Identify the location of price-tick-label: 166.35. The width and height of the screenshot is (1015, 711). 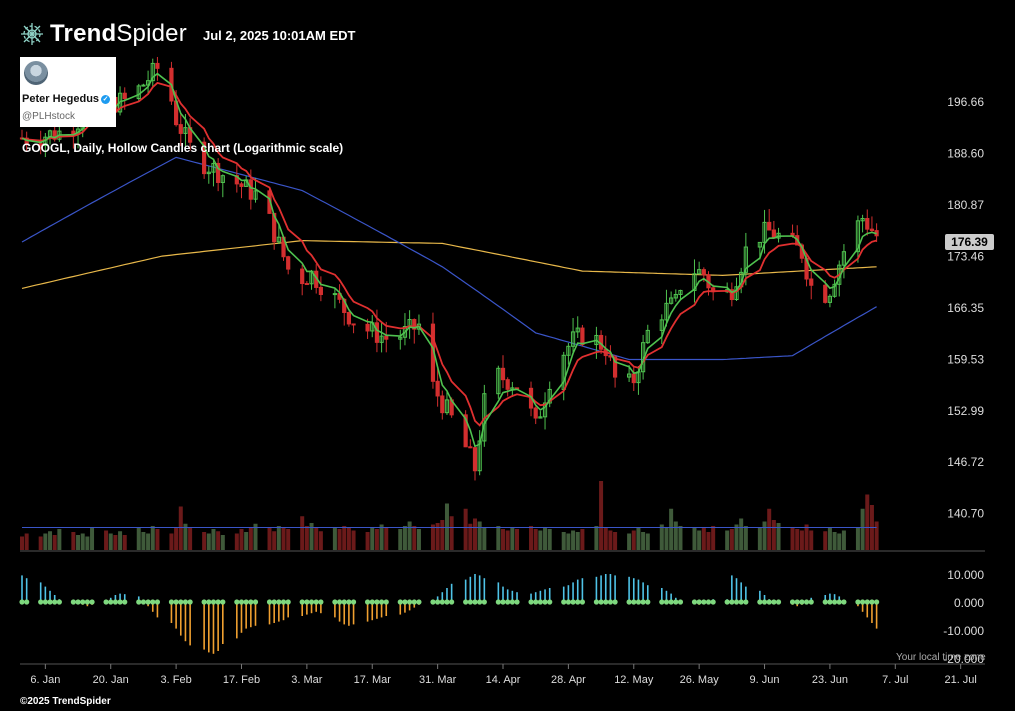
(965, 308).